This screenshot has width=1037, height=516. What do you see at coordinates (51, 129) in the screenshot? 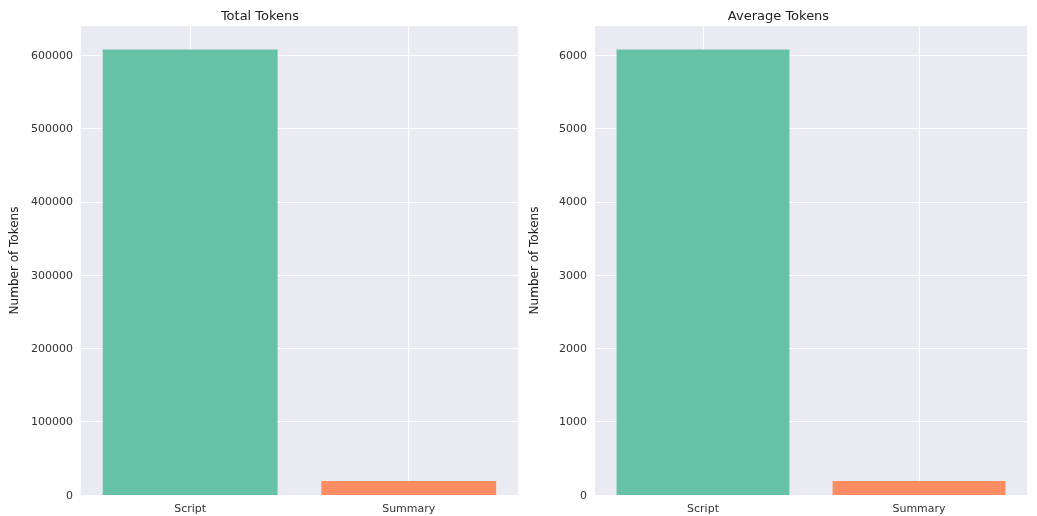
I see `y-tick-label: 500000` at bounding box center [51, 129].